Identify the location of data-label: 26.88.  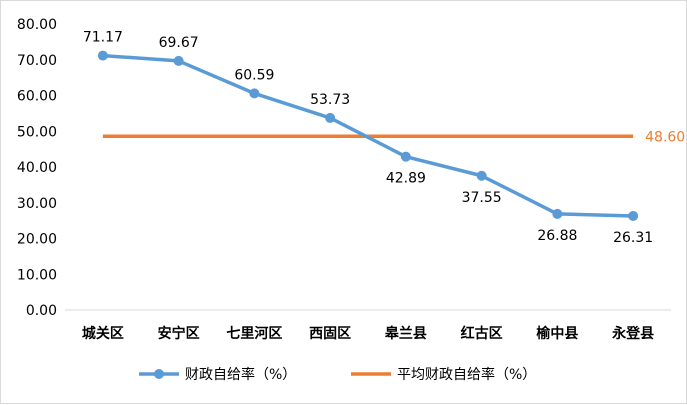
(557, 236).